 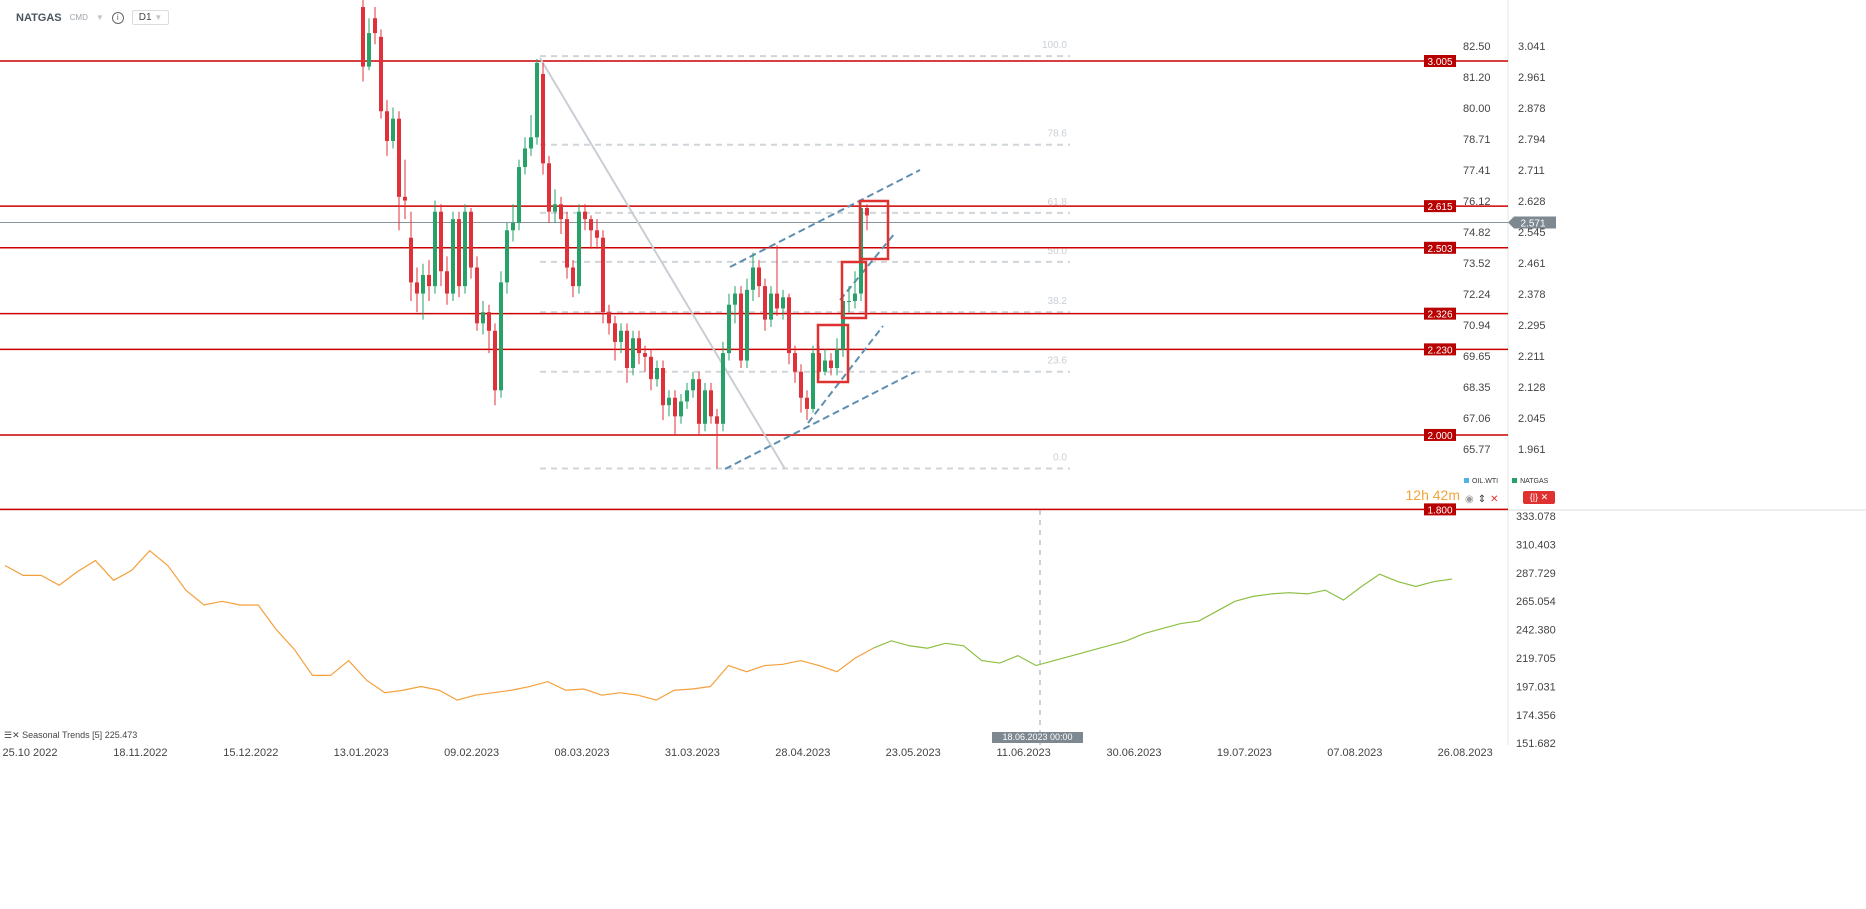 I want to click on right-axis-tick: 2.961, so click(x=1532, y=78).